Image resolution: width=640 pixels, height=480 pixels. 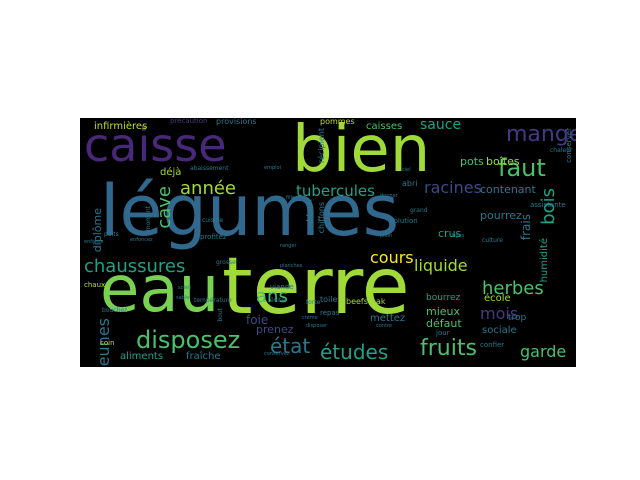 I want to click on cloud-word: année, so click(x=208, y=188).